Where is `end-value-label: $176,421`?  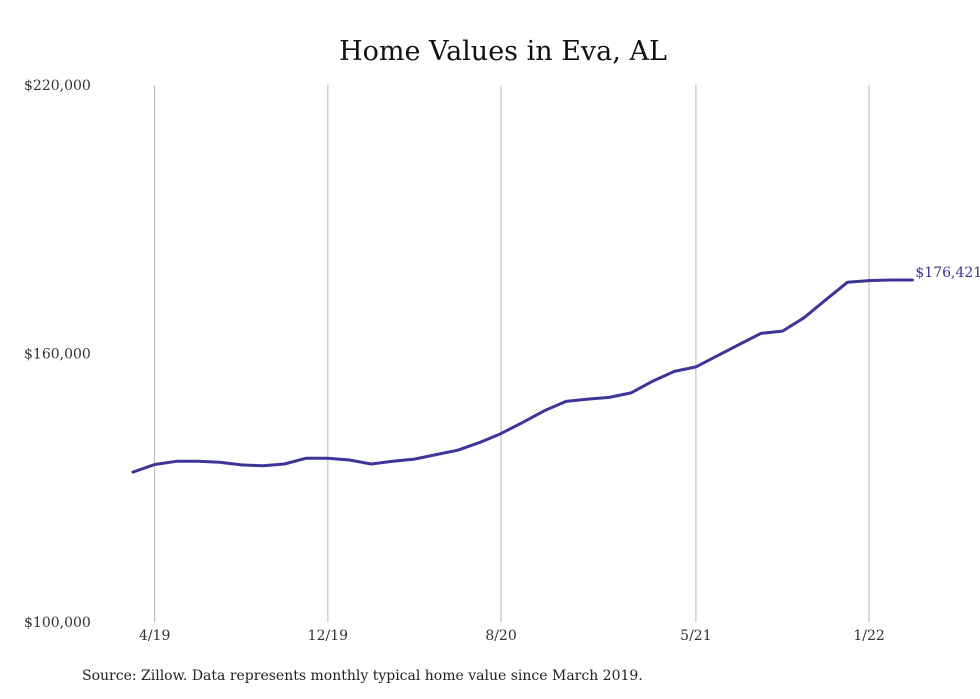
end-value-label: $176,421 is located at coordinates (947, 273).